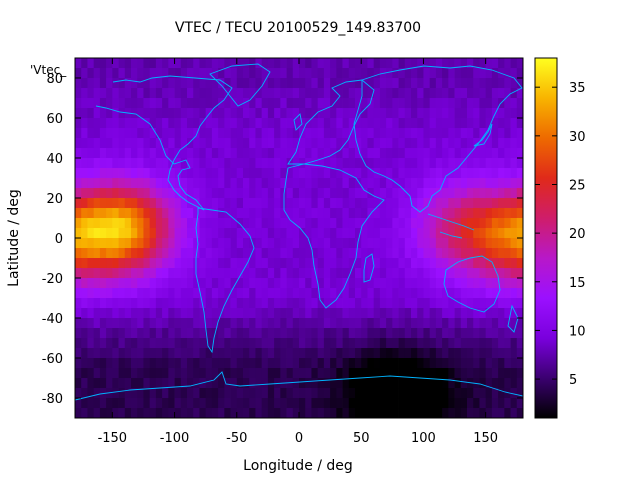  What do you see at coordinates (164, 143) in the screenshot?
I see `coastline-north-america` at bounding box center [164, 143].